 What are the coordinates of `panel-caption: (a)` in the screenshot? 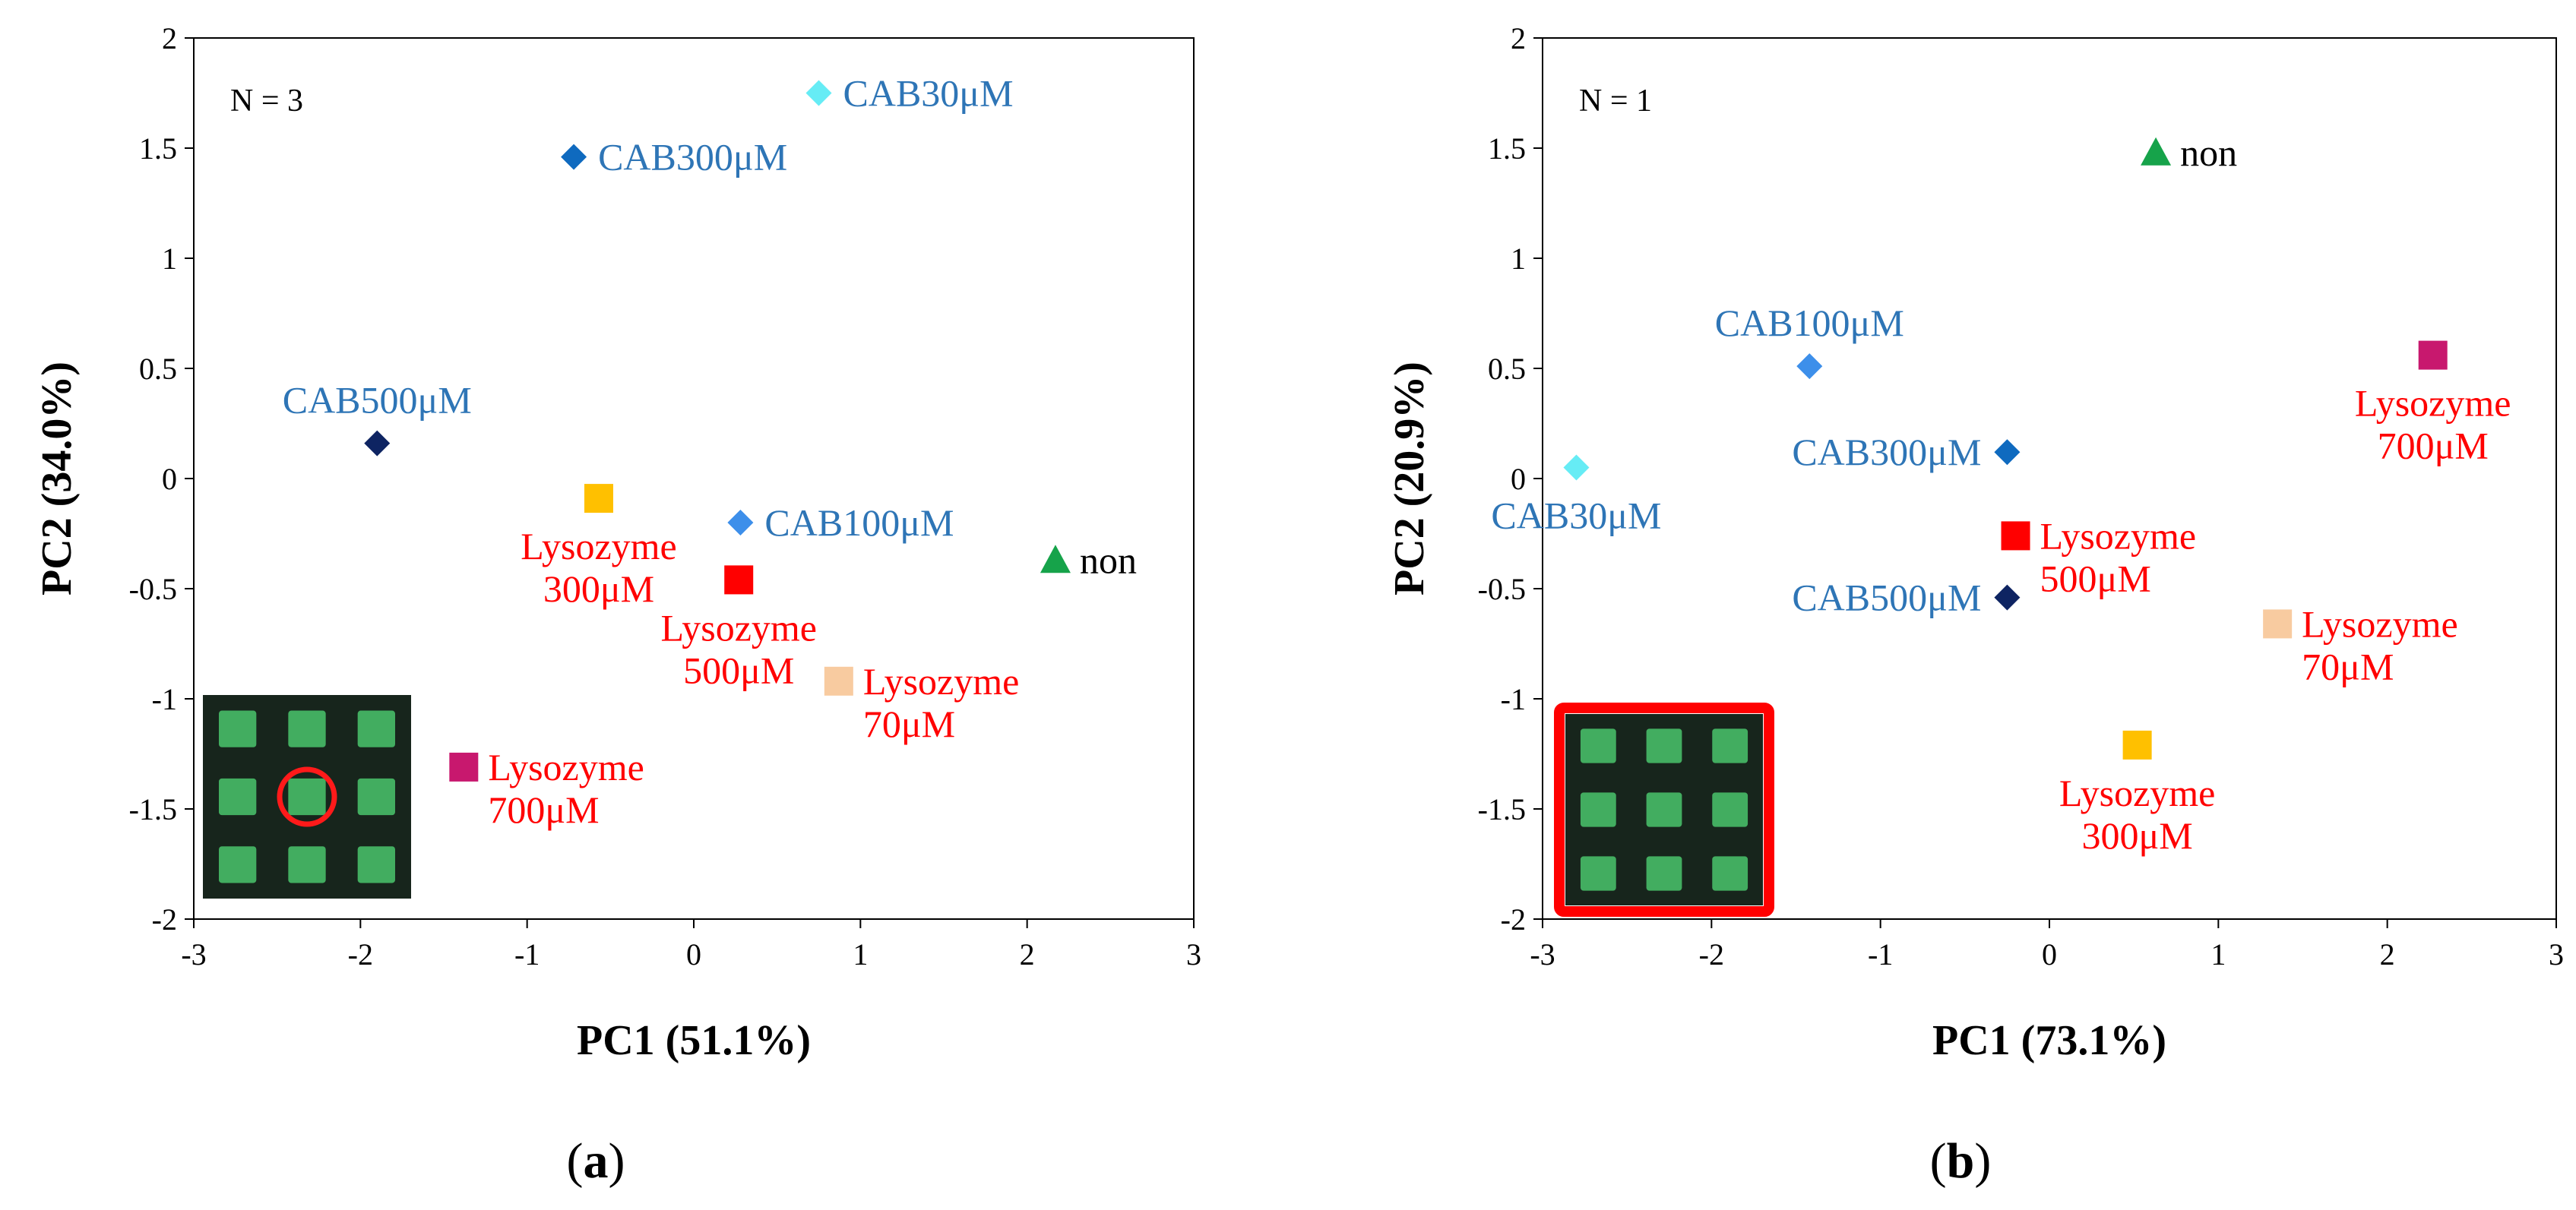 It's located at (596, 1161).